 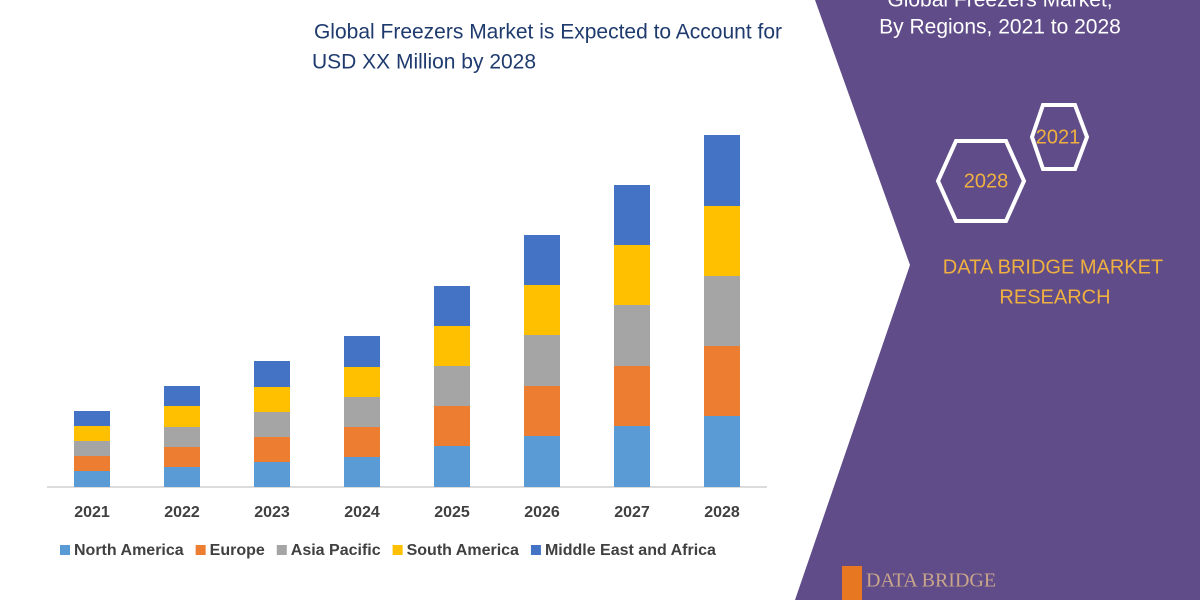 What do you see at coordinates (129, 550) in the screenshot?
I see `legend-label: North America` at bounding box center [129, 550].